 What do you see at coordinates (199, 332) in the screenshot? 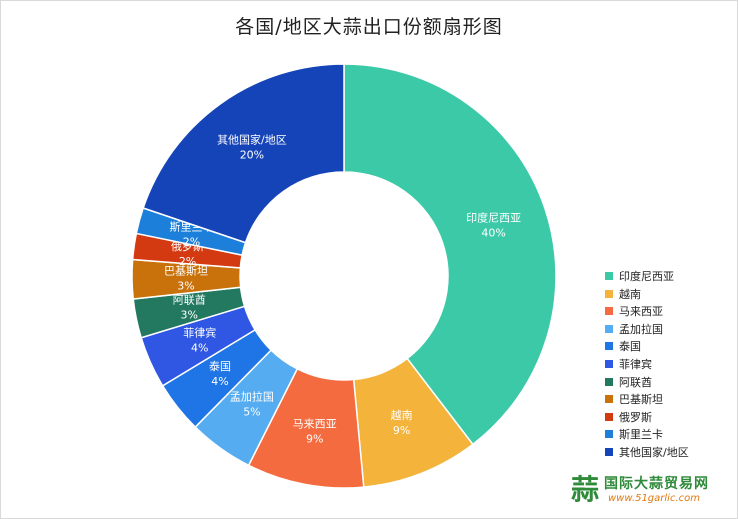
I see `slice-label-5: 菲律宾` at bounding box center [199, 332].